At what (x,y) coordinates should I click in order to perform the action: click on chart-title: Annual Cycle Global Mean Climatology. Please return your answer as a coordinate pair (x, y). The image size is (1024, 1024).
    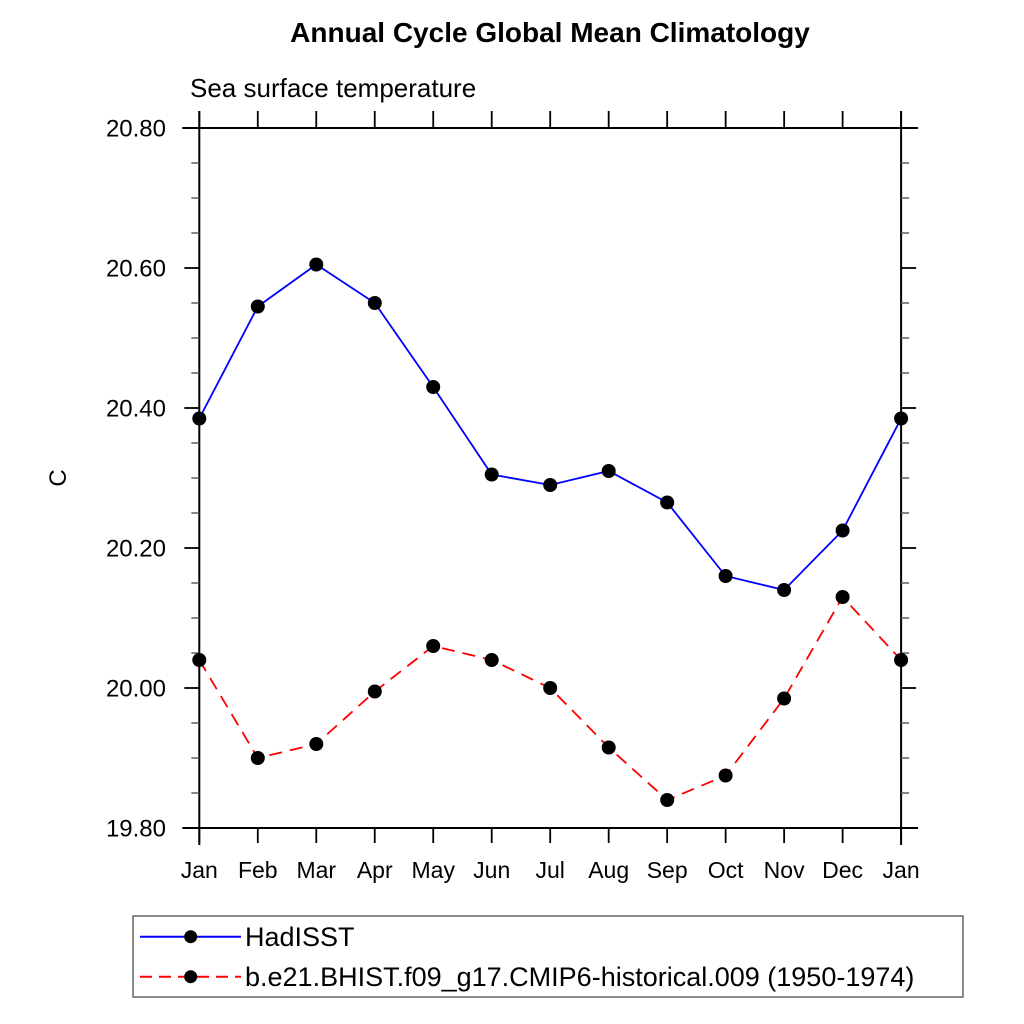
    Looking at the image, I should click on (550, 32).